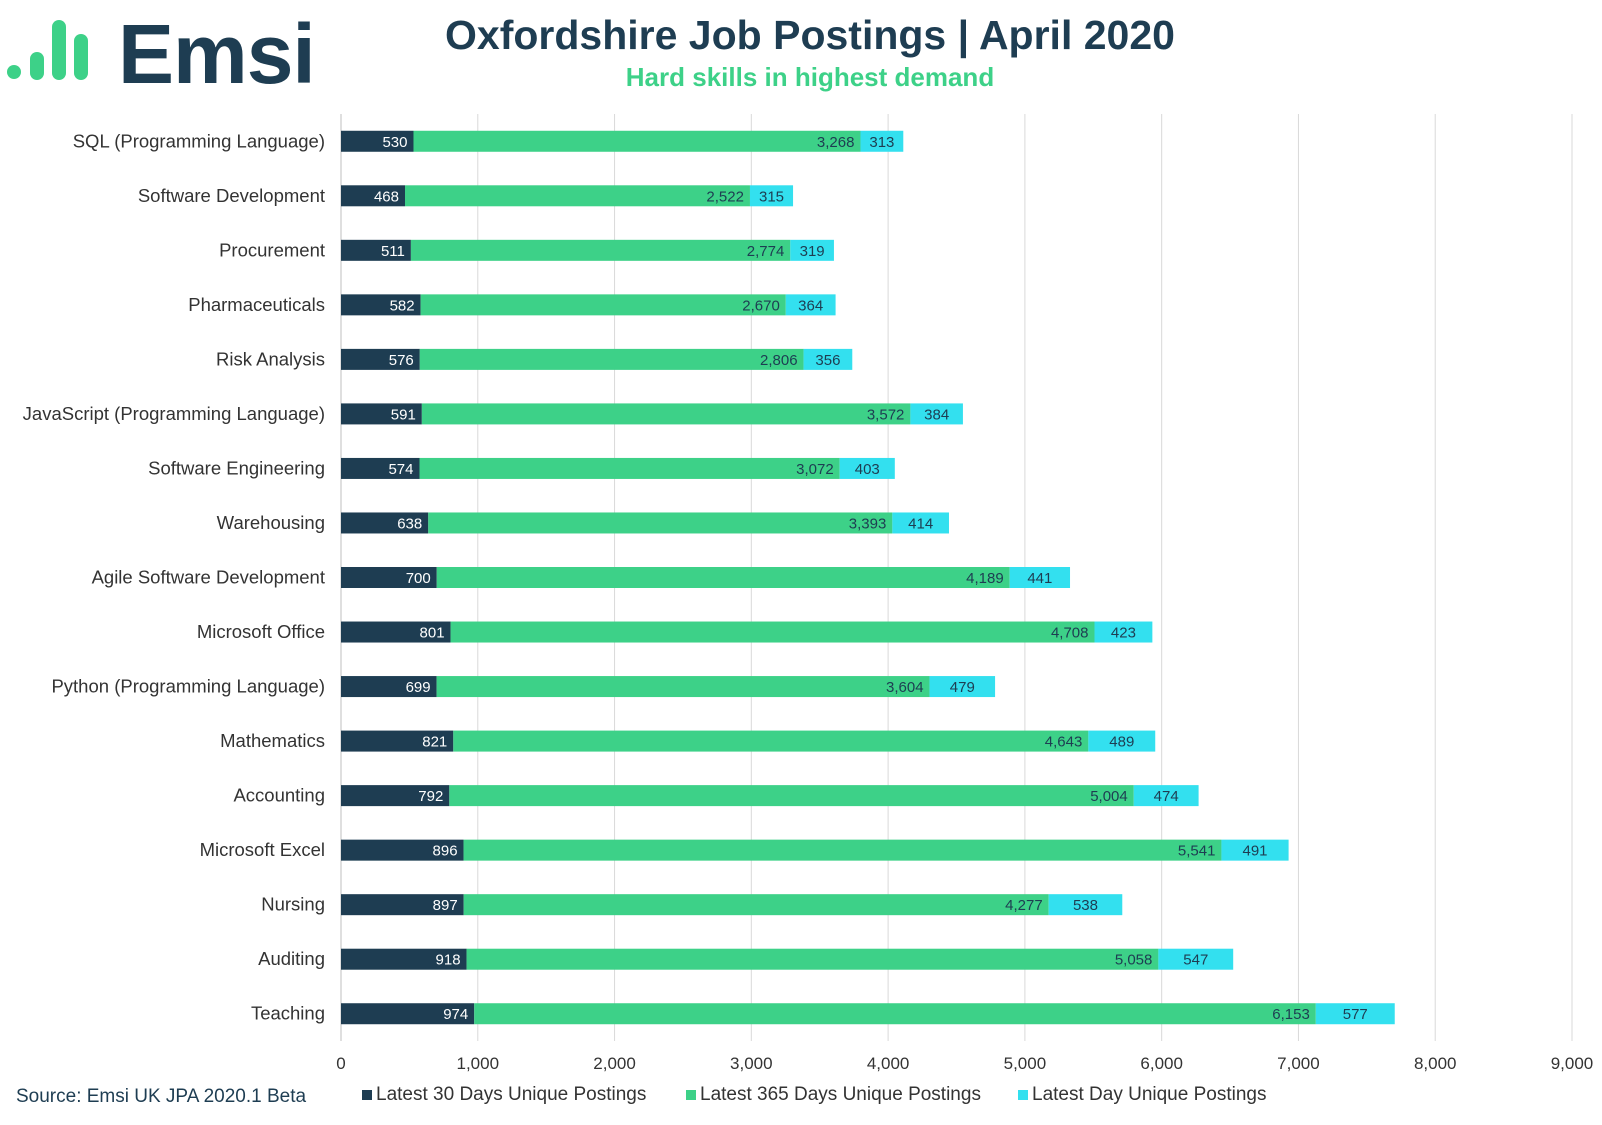  I want to click on category-label: Agile Software Development, so click(208, 577).